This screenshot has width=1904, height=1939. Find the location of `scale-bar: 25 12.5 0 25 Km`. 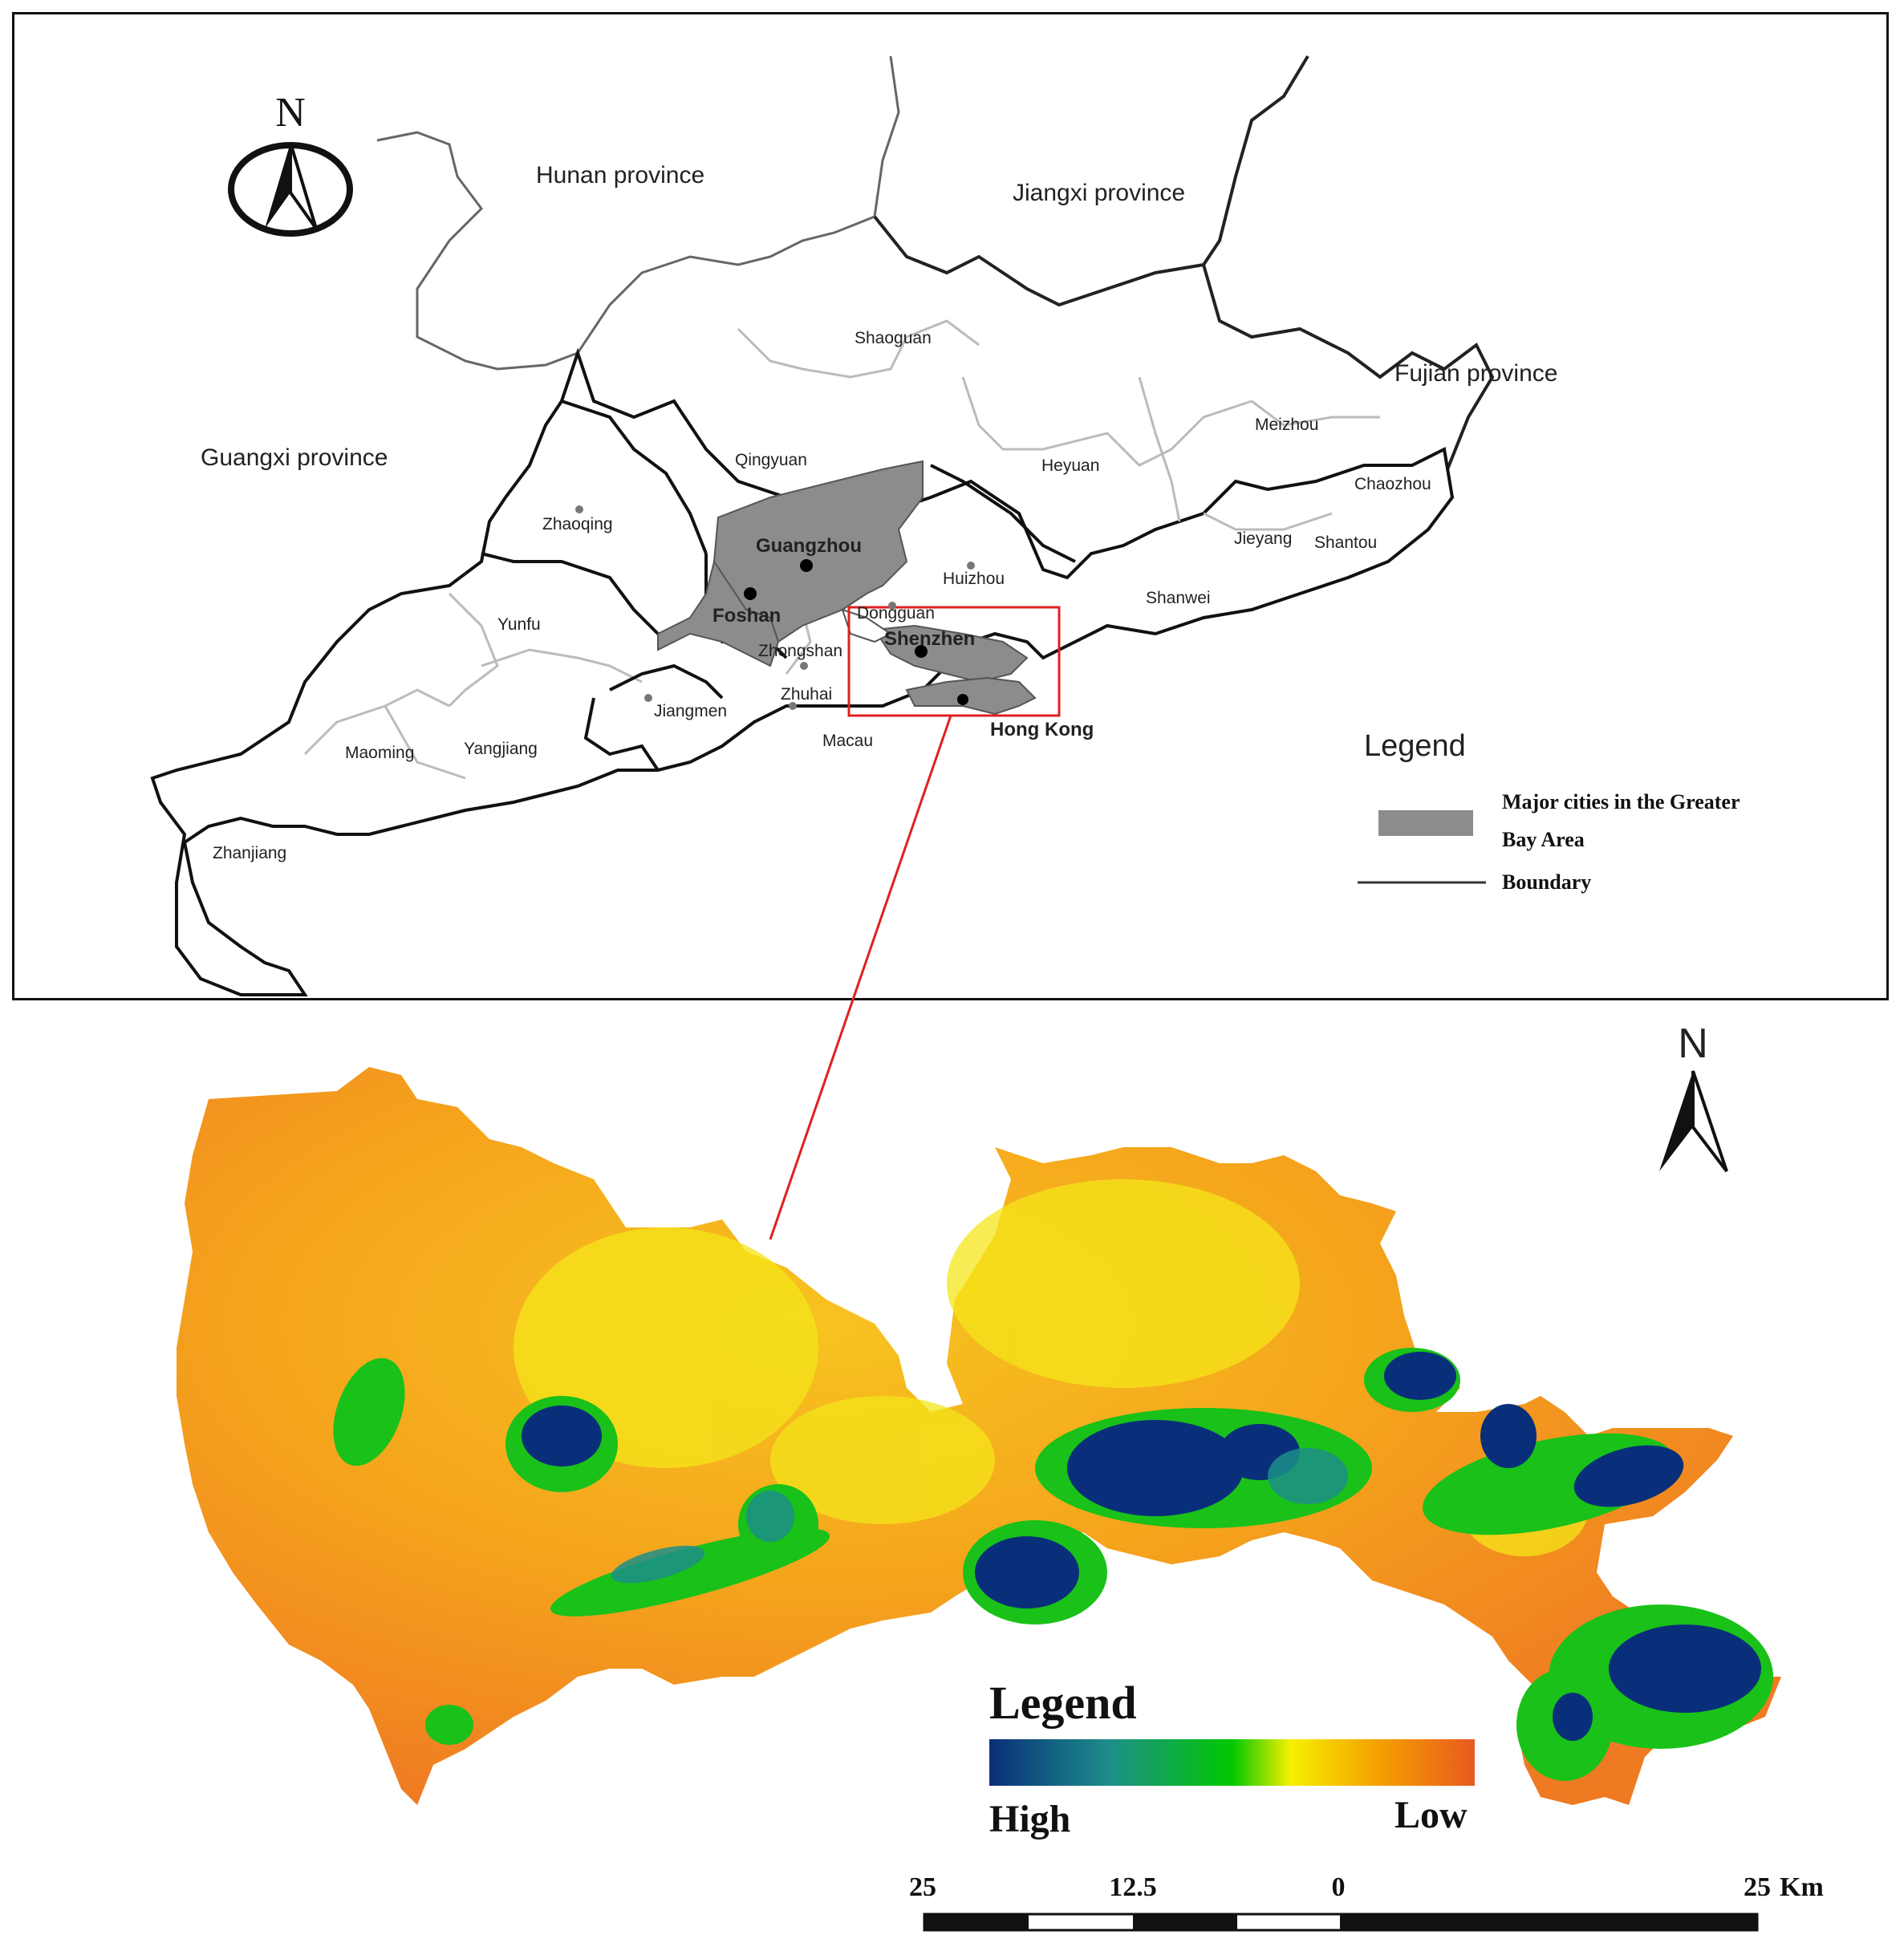

scale-bar: 25 12.5 0 25 Km is located at coordinates (1366, 1902).